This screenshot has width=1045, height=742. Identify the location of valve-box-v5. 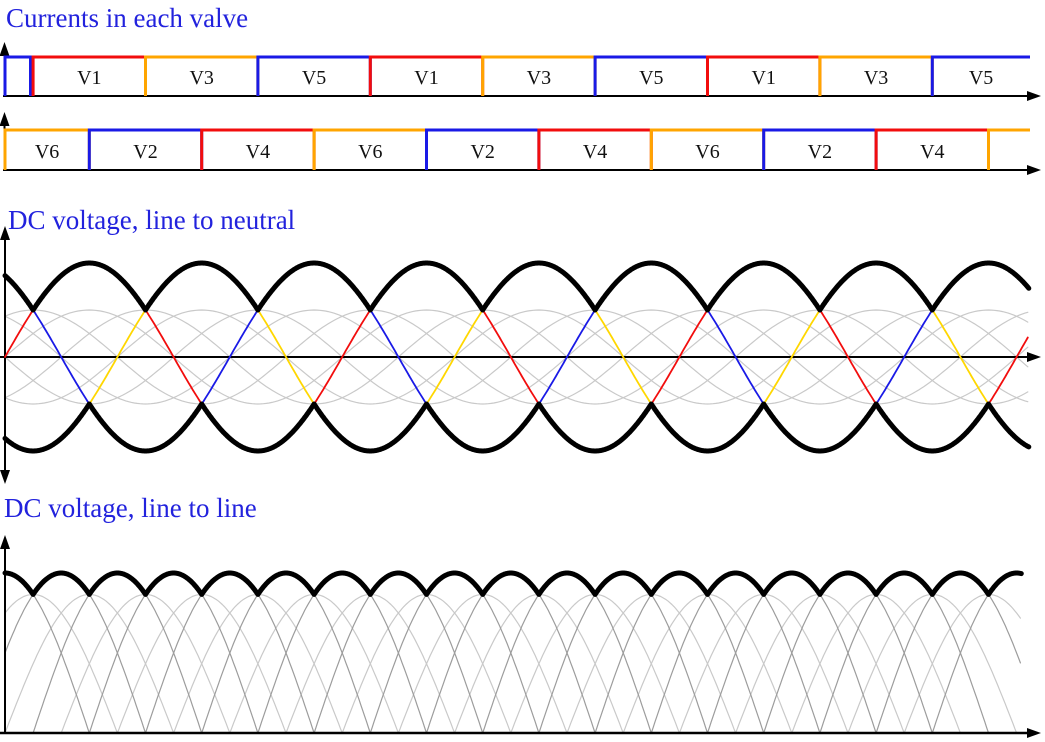
(980, 75).